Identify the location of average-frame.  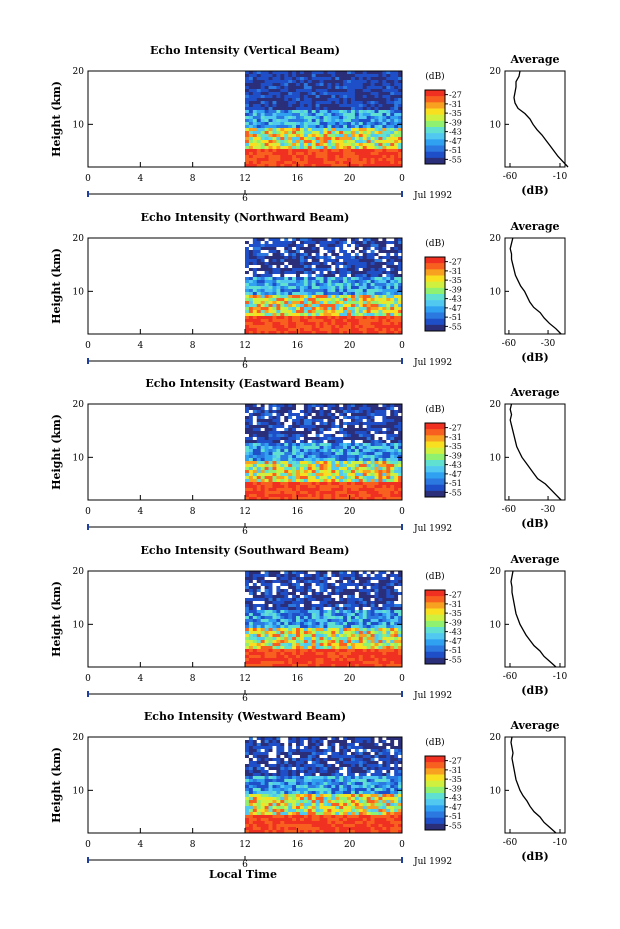
(535, 286).